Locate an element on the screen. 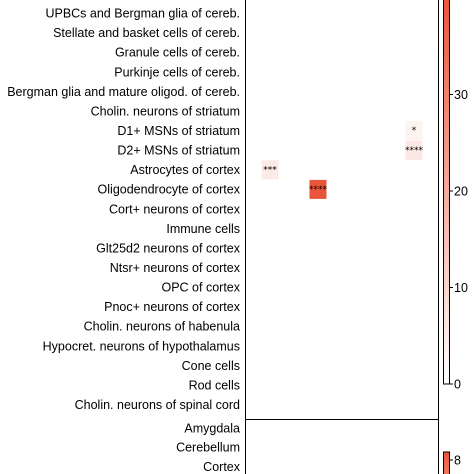 The height and width of the screenshot is (474, 474). row-label: Purkinje cells of cereb. is located at coordinates (177, 72).